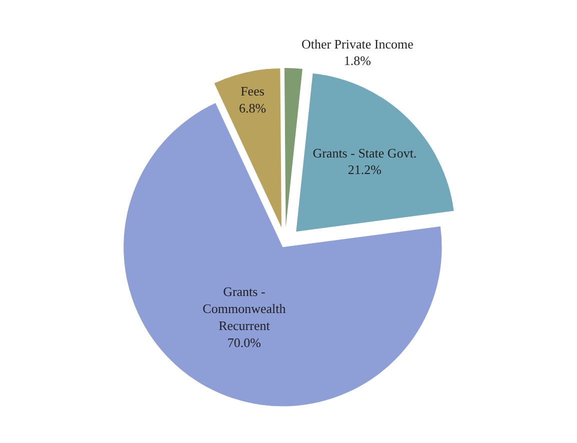 The height and width of the screenshot is (443, 577). What do you see at coordinates (252, 108) in the screenshot?
I see `data-label: 6.8%` at bounding box center [252, 108].